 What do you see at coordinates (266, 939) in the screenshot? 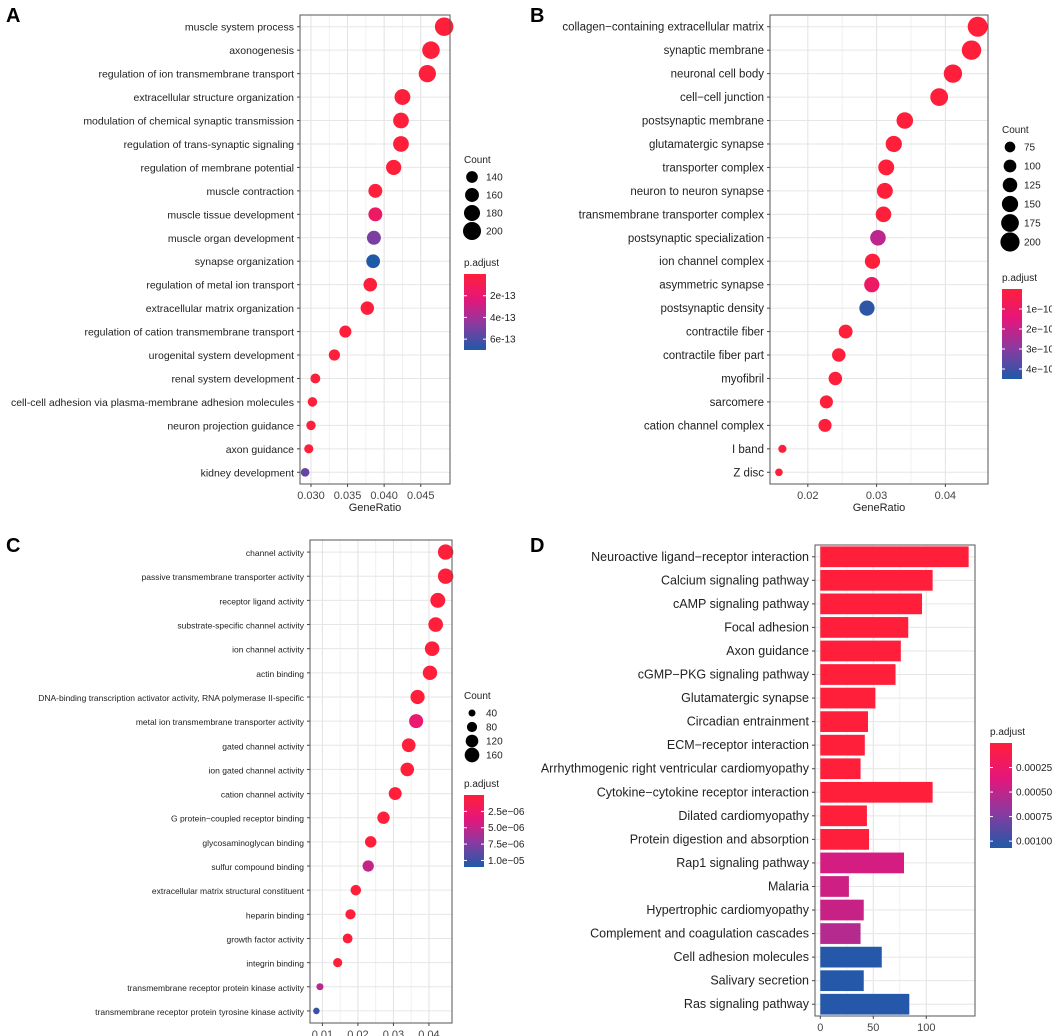
I see `panel-c-category-label: growth factor activity` at bounding box center [266, 939].